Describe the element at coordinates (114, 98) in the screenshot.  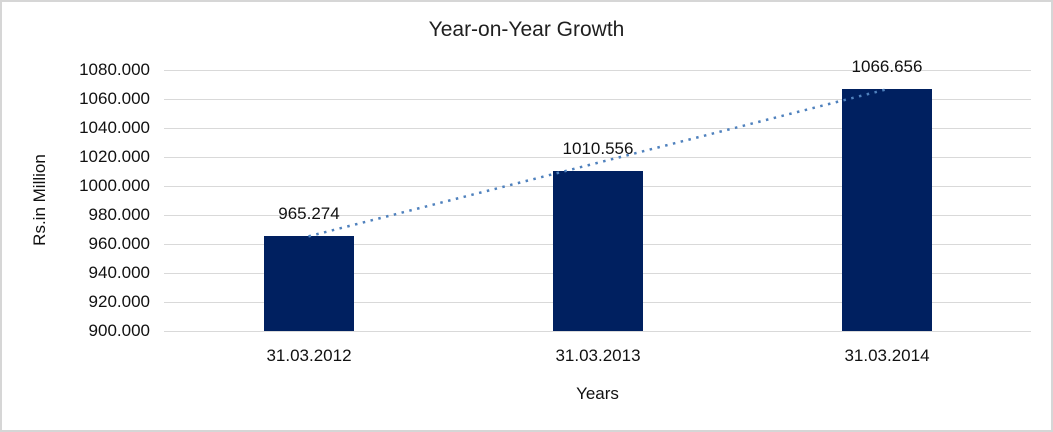
I see `y-tick-label: 1060.000` at that location.